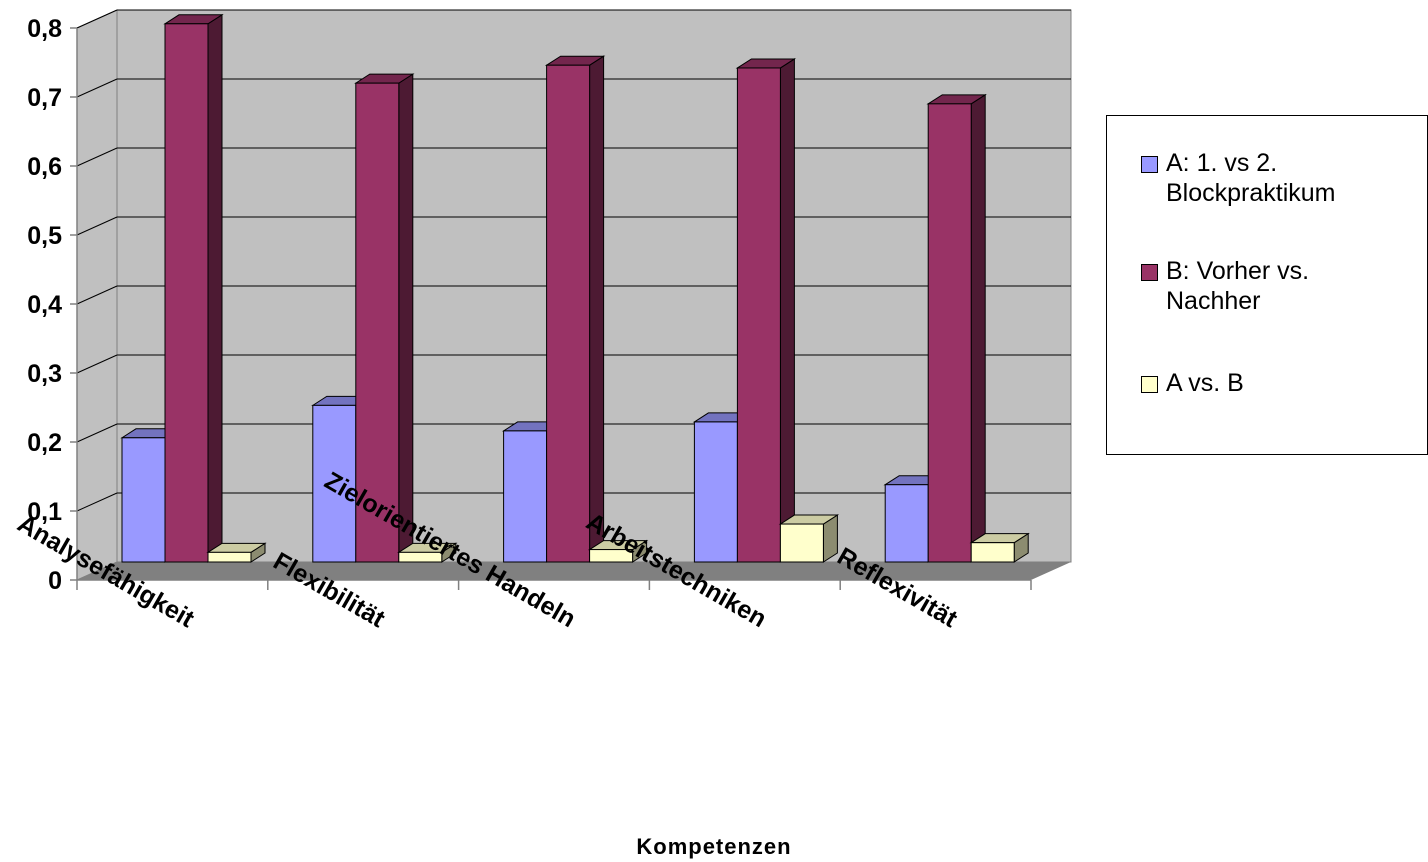 The image size is (1428, 862). Describe the element at coordinates (44, 236) in the screenshot. I see `y-tick-label: 0,5` at that location.